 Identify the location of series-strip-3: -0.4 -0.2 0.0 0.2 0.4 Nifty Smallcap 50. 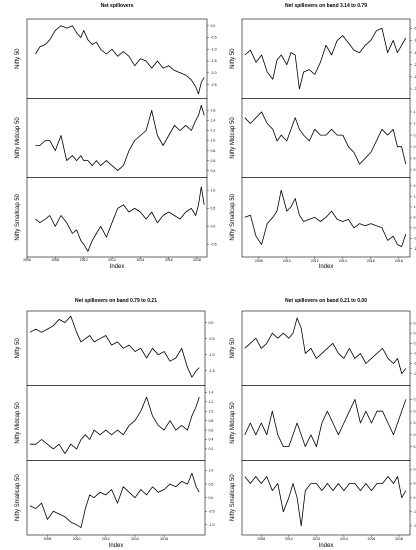
(323, 498).